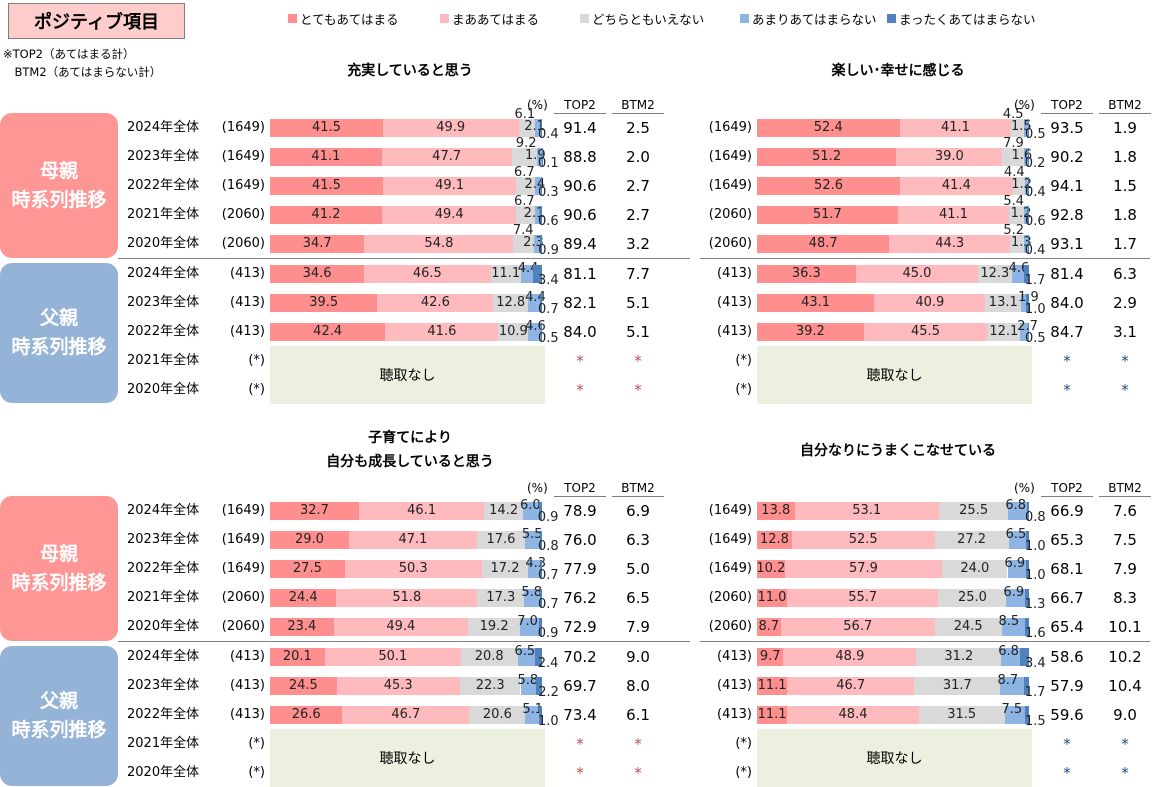 The image size is (1153, 787). Describe the element at coordinates (968, 627) in the screenshot. I see `bar-value-label: 24.5` at that location.